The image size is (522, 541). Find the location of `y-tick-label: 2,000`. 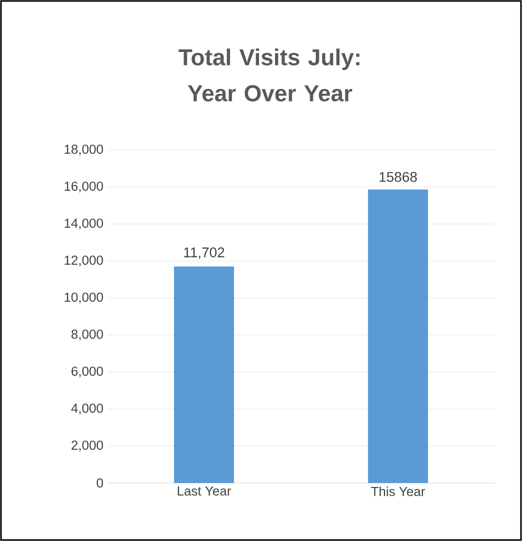

y-tick-label: 2,000 is located at coordinates (87, 446).